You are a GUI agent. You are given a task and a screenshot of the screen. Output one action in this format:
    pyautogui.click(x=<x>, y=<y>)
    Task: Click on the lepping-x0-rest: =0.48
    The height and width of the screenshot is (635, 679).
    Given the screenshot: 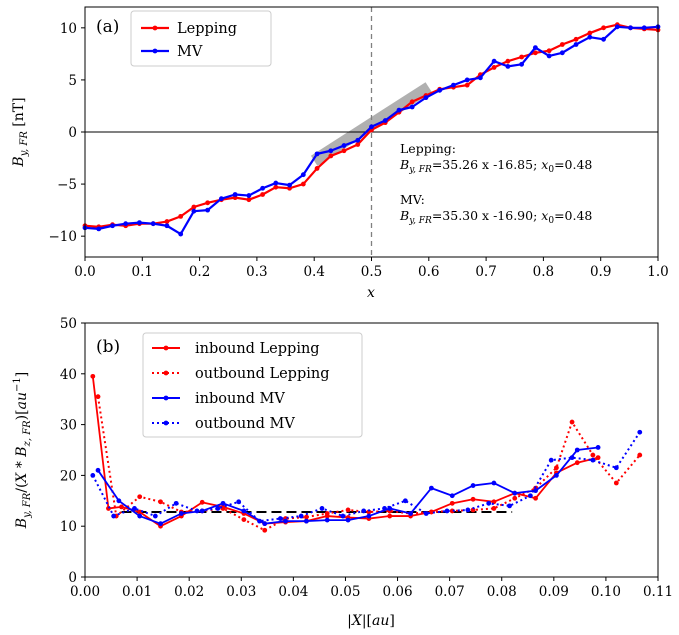 What is the action you would take?
    pyautogui.click(x=573, y=164)
    